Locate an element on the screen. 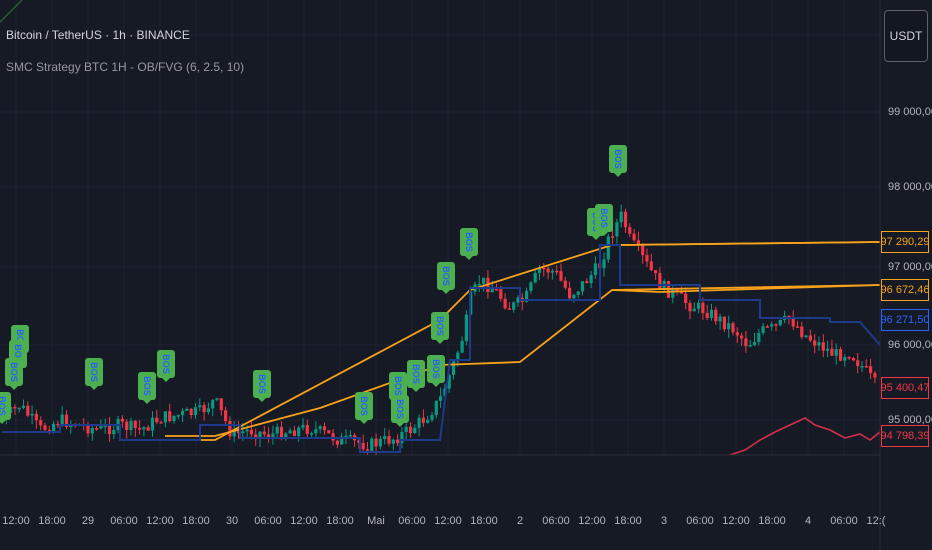 The width and height of the screenshot is (932, 550). symbol-title: Bitcoin / TetherUS · 1h · BINANCE is located at coordinates (98, 35).